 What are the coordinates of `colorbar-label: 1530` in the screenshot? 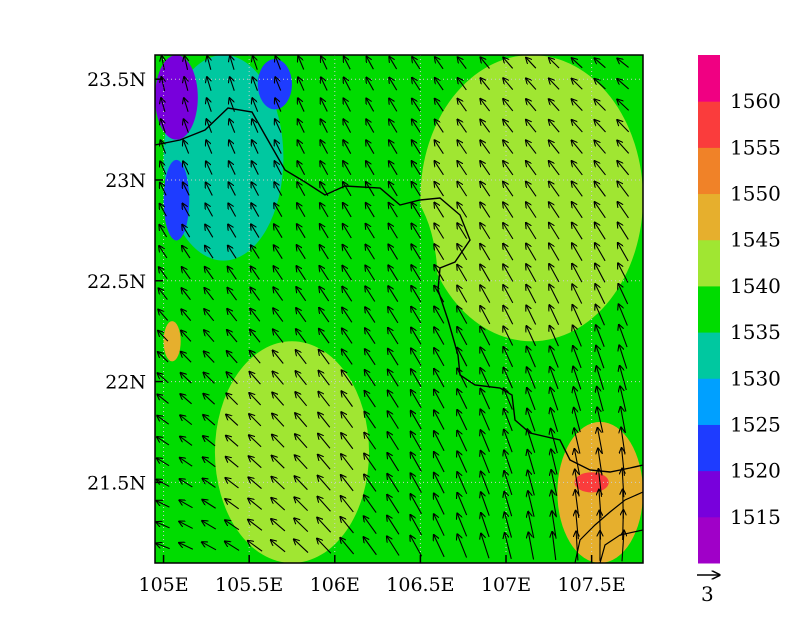 It's located at (755, 378).